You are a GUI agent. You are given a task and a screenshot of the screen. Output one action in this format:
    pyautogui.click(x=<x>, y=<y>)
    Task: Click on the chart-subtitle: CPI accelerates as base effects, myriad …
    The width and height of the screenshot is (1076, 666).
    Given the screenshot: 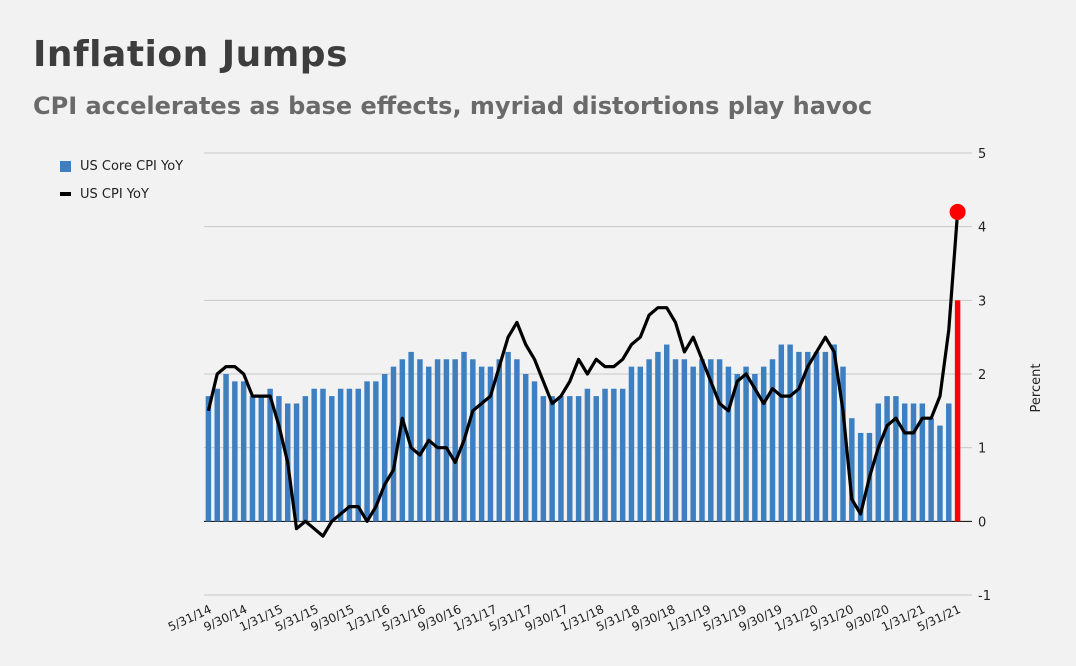 What is the action you would take?
    pyautogui.click(x=453, y=106)
    